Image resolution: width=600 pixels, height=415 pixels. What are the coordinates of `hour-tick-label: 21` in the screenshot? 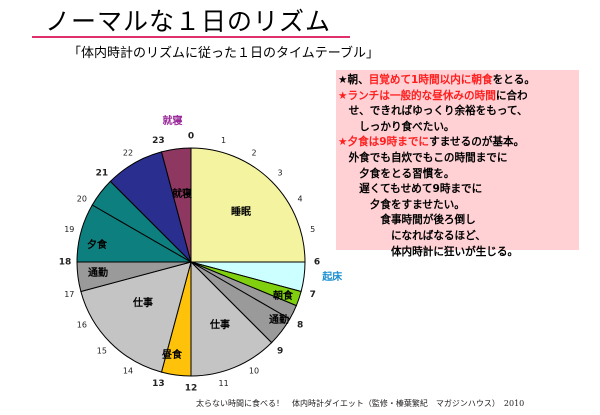 It's located at (102, 173).